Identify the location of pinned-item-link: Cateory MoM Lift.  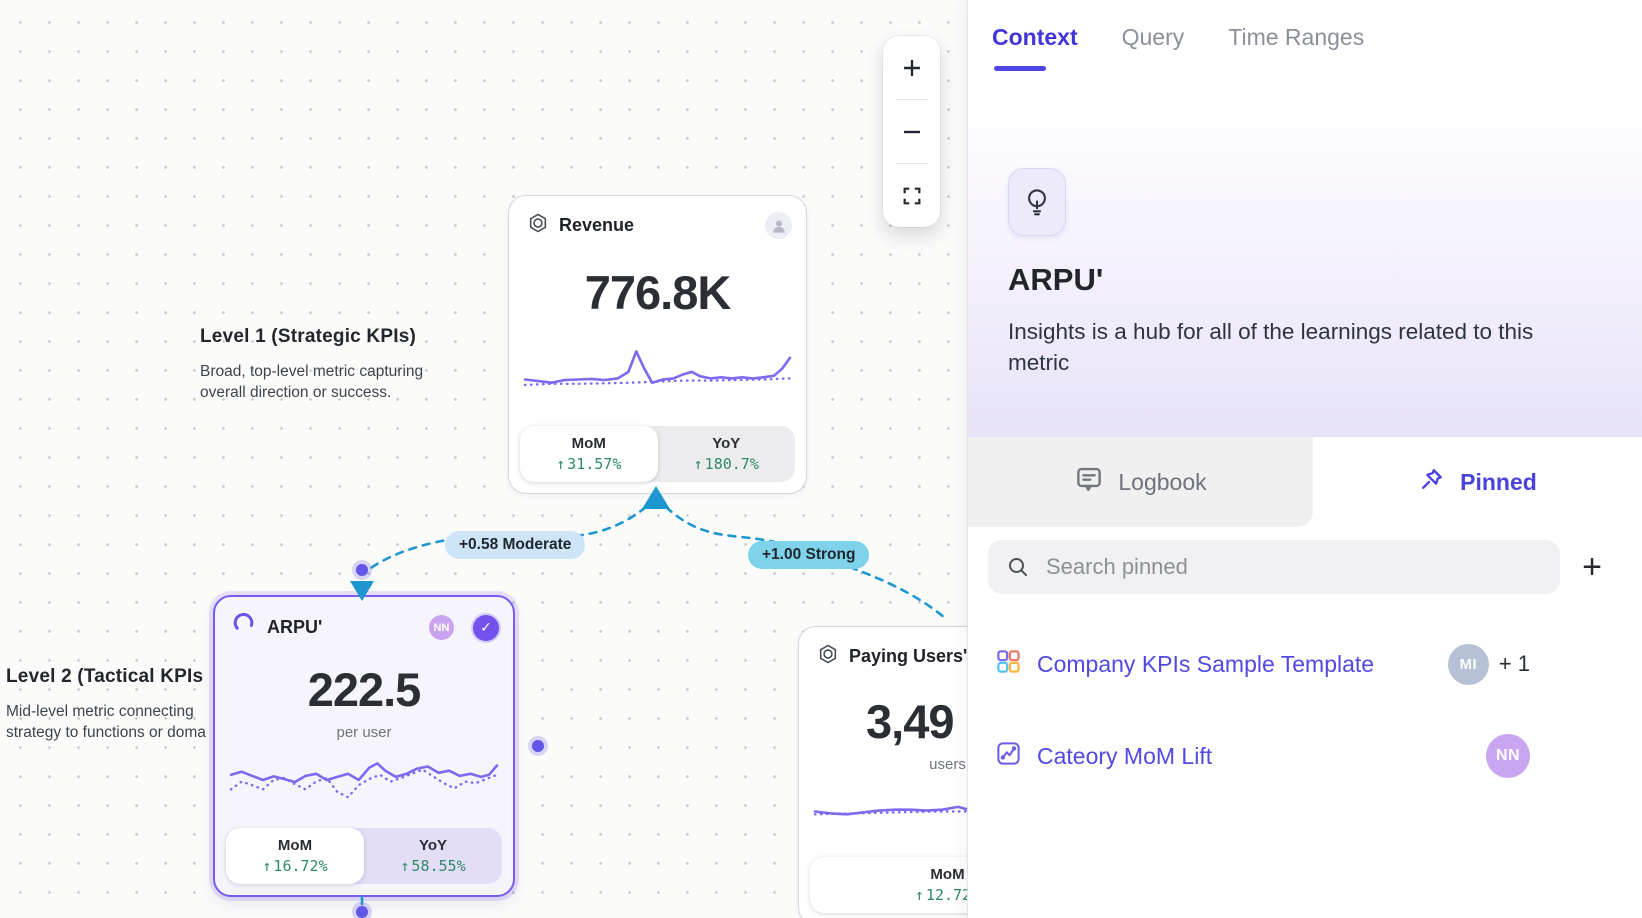
(1125, 755).